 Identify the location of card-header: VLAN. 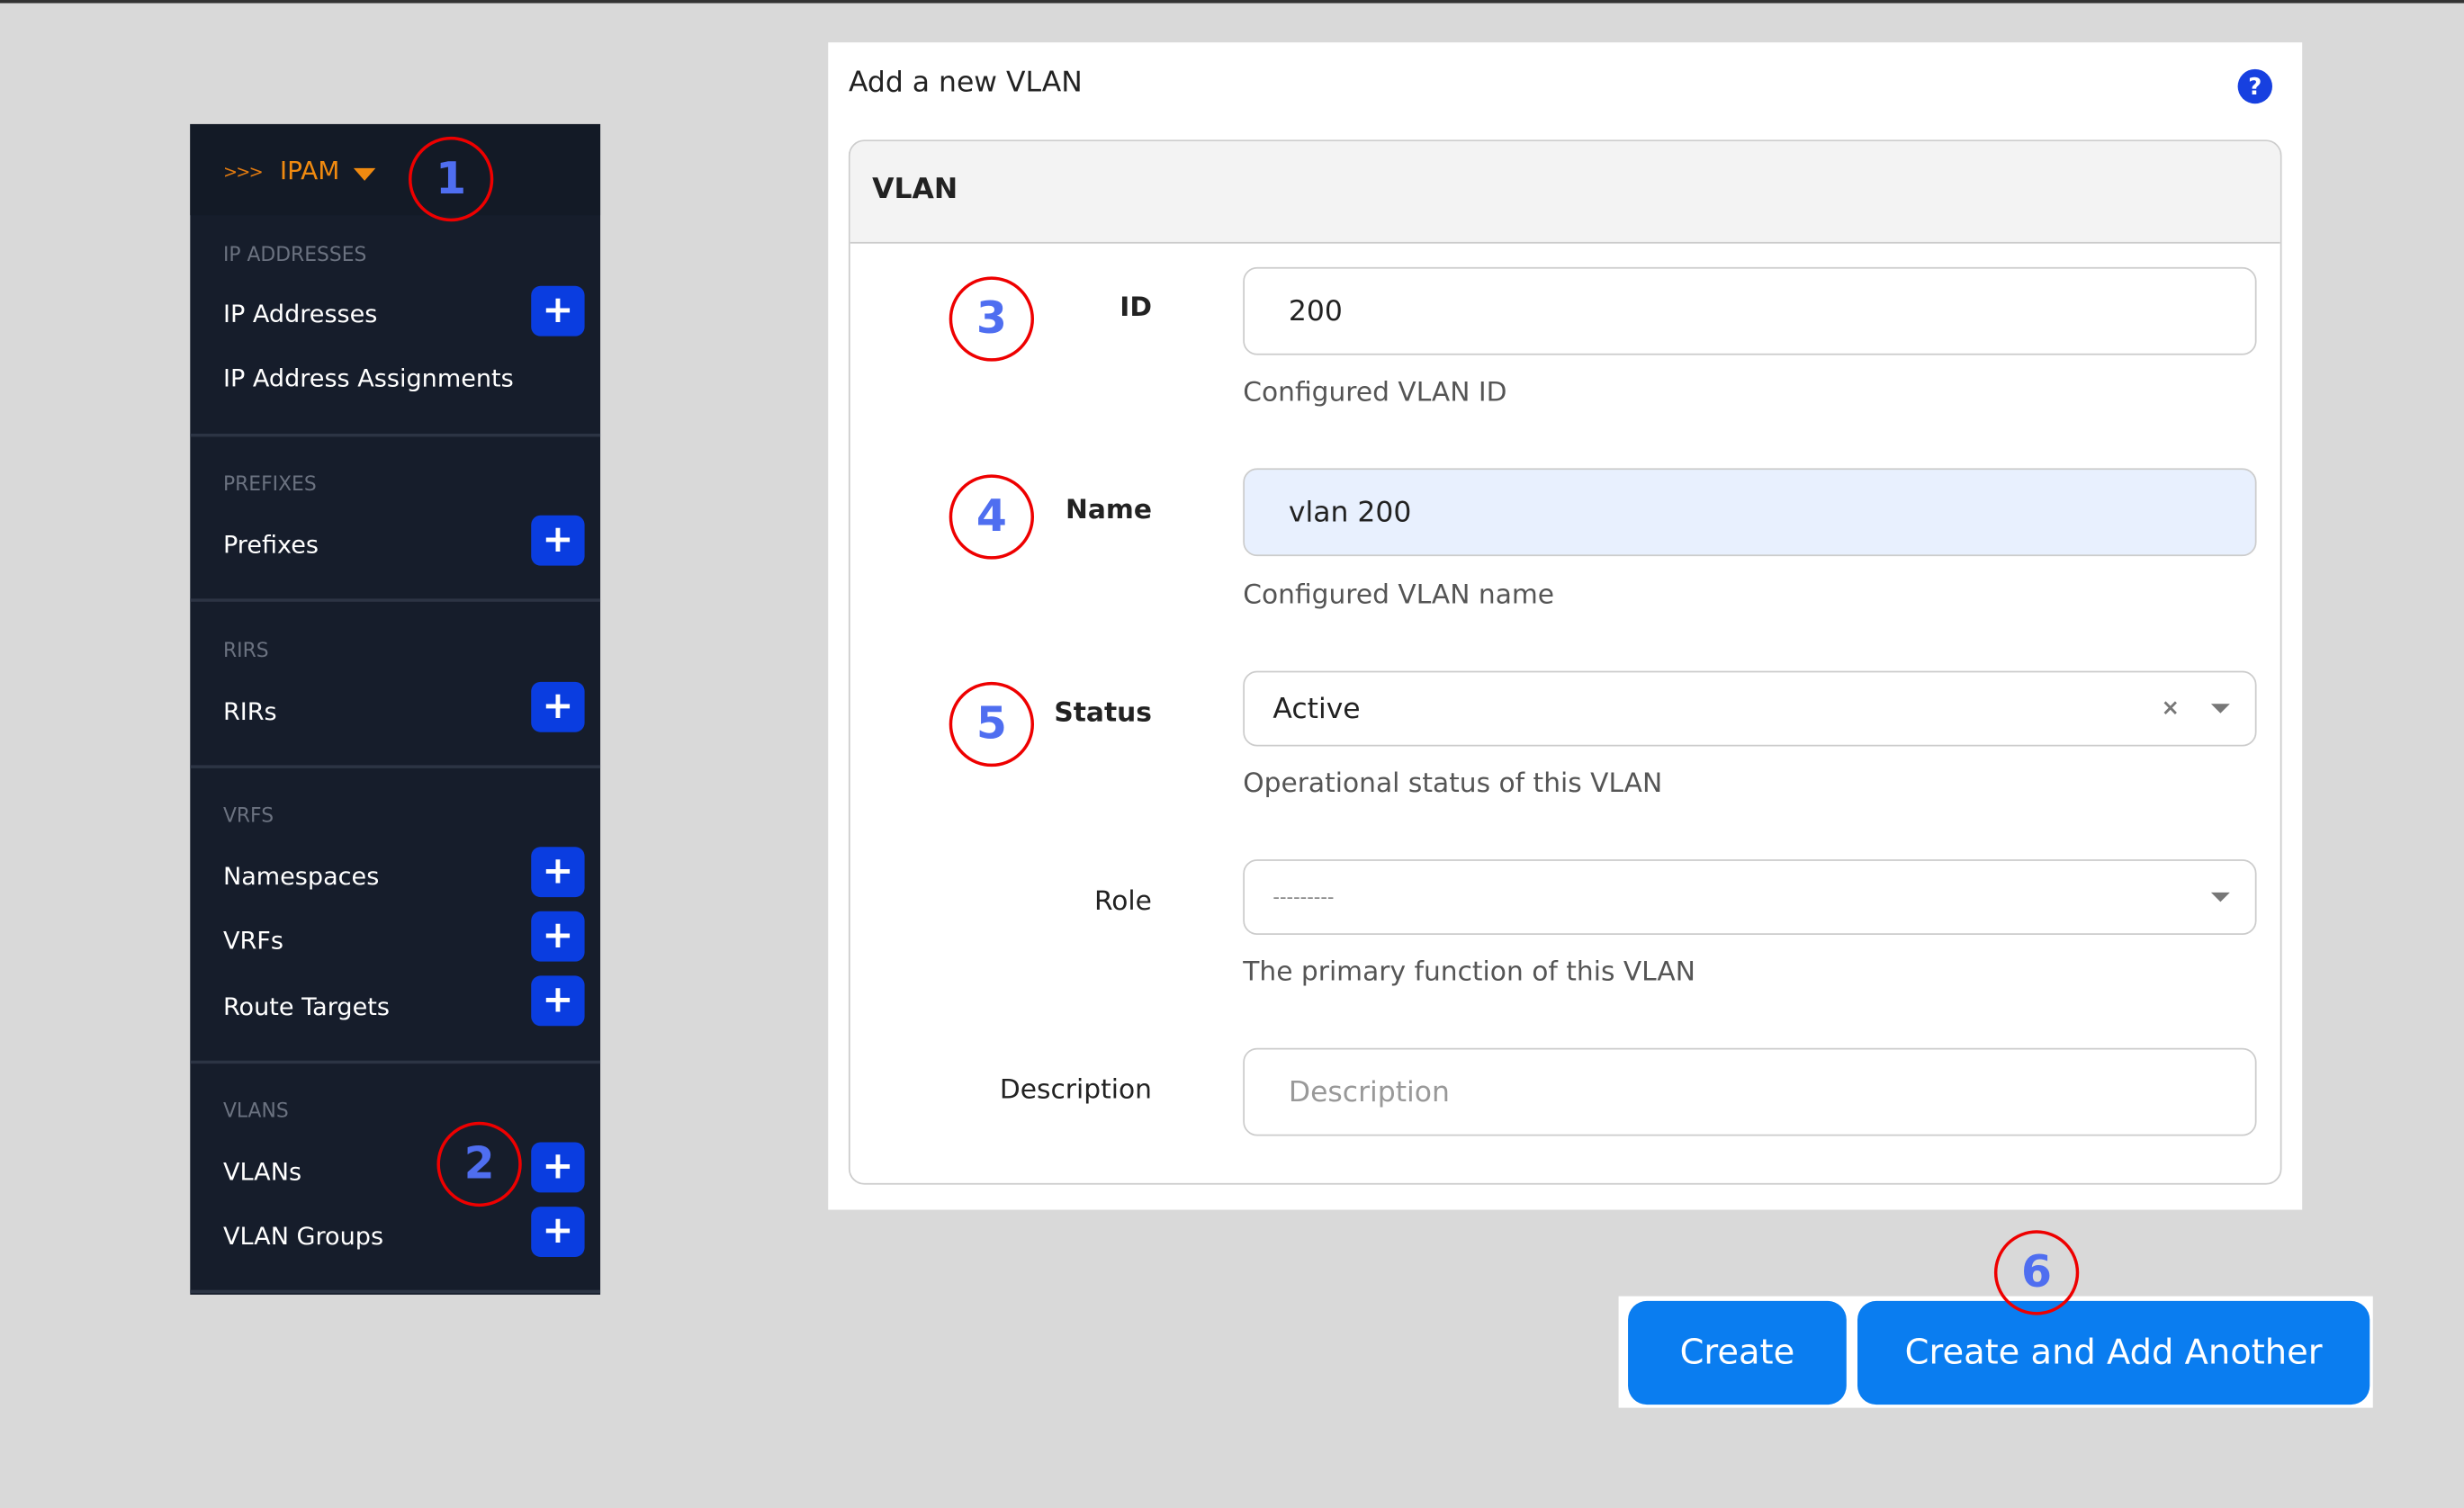
(1565, 193).